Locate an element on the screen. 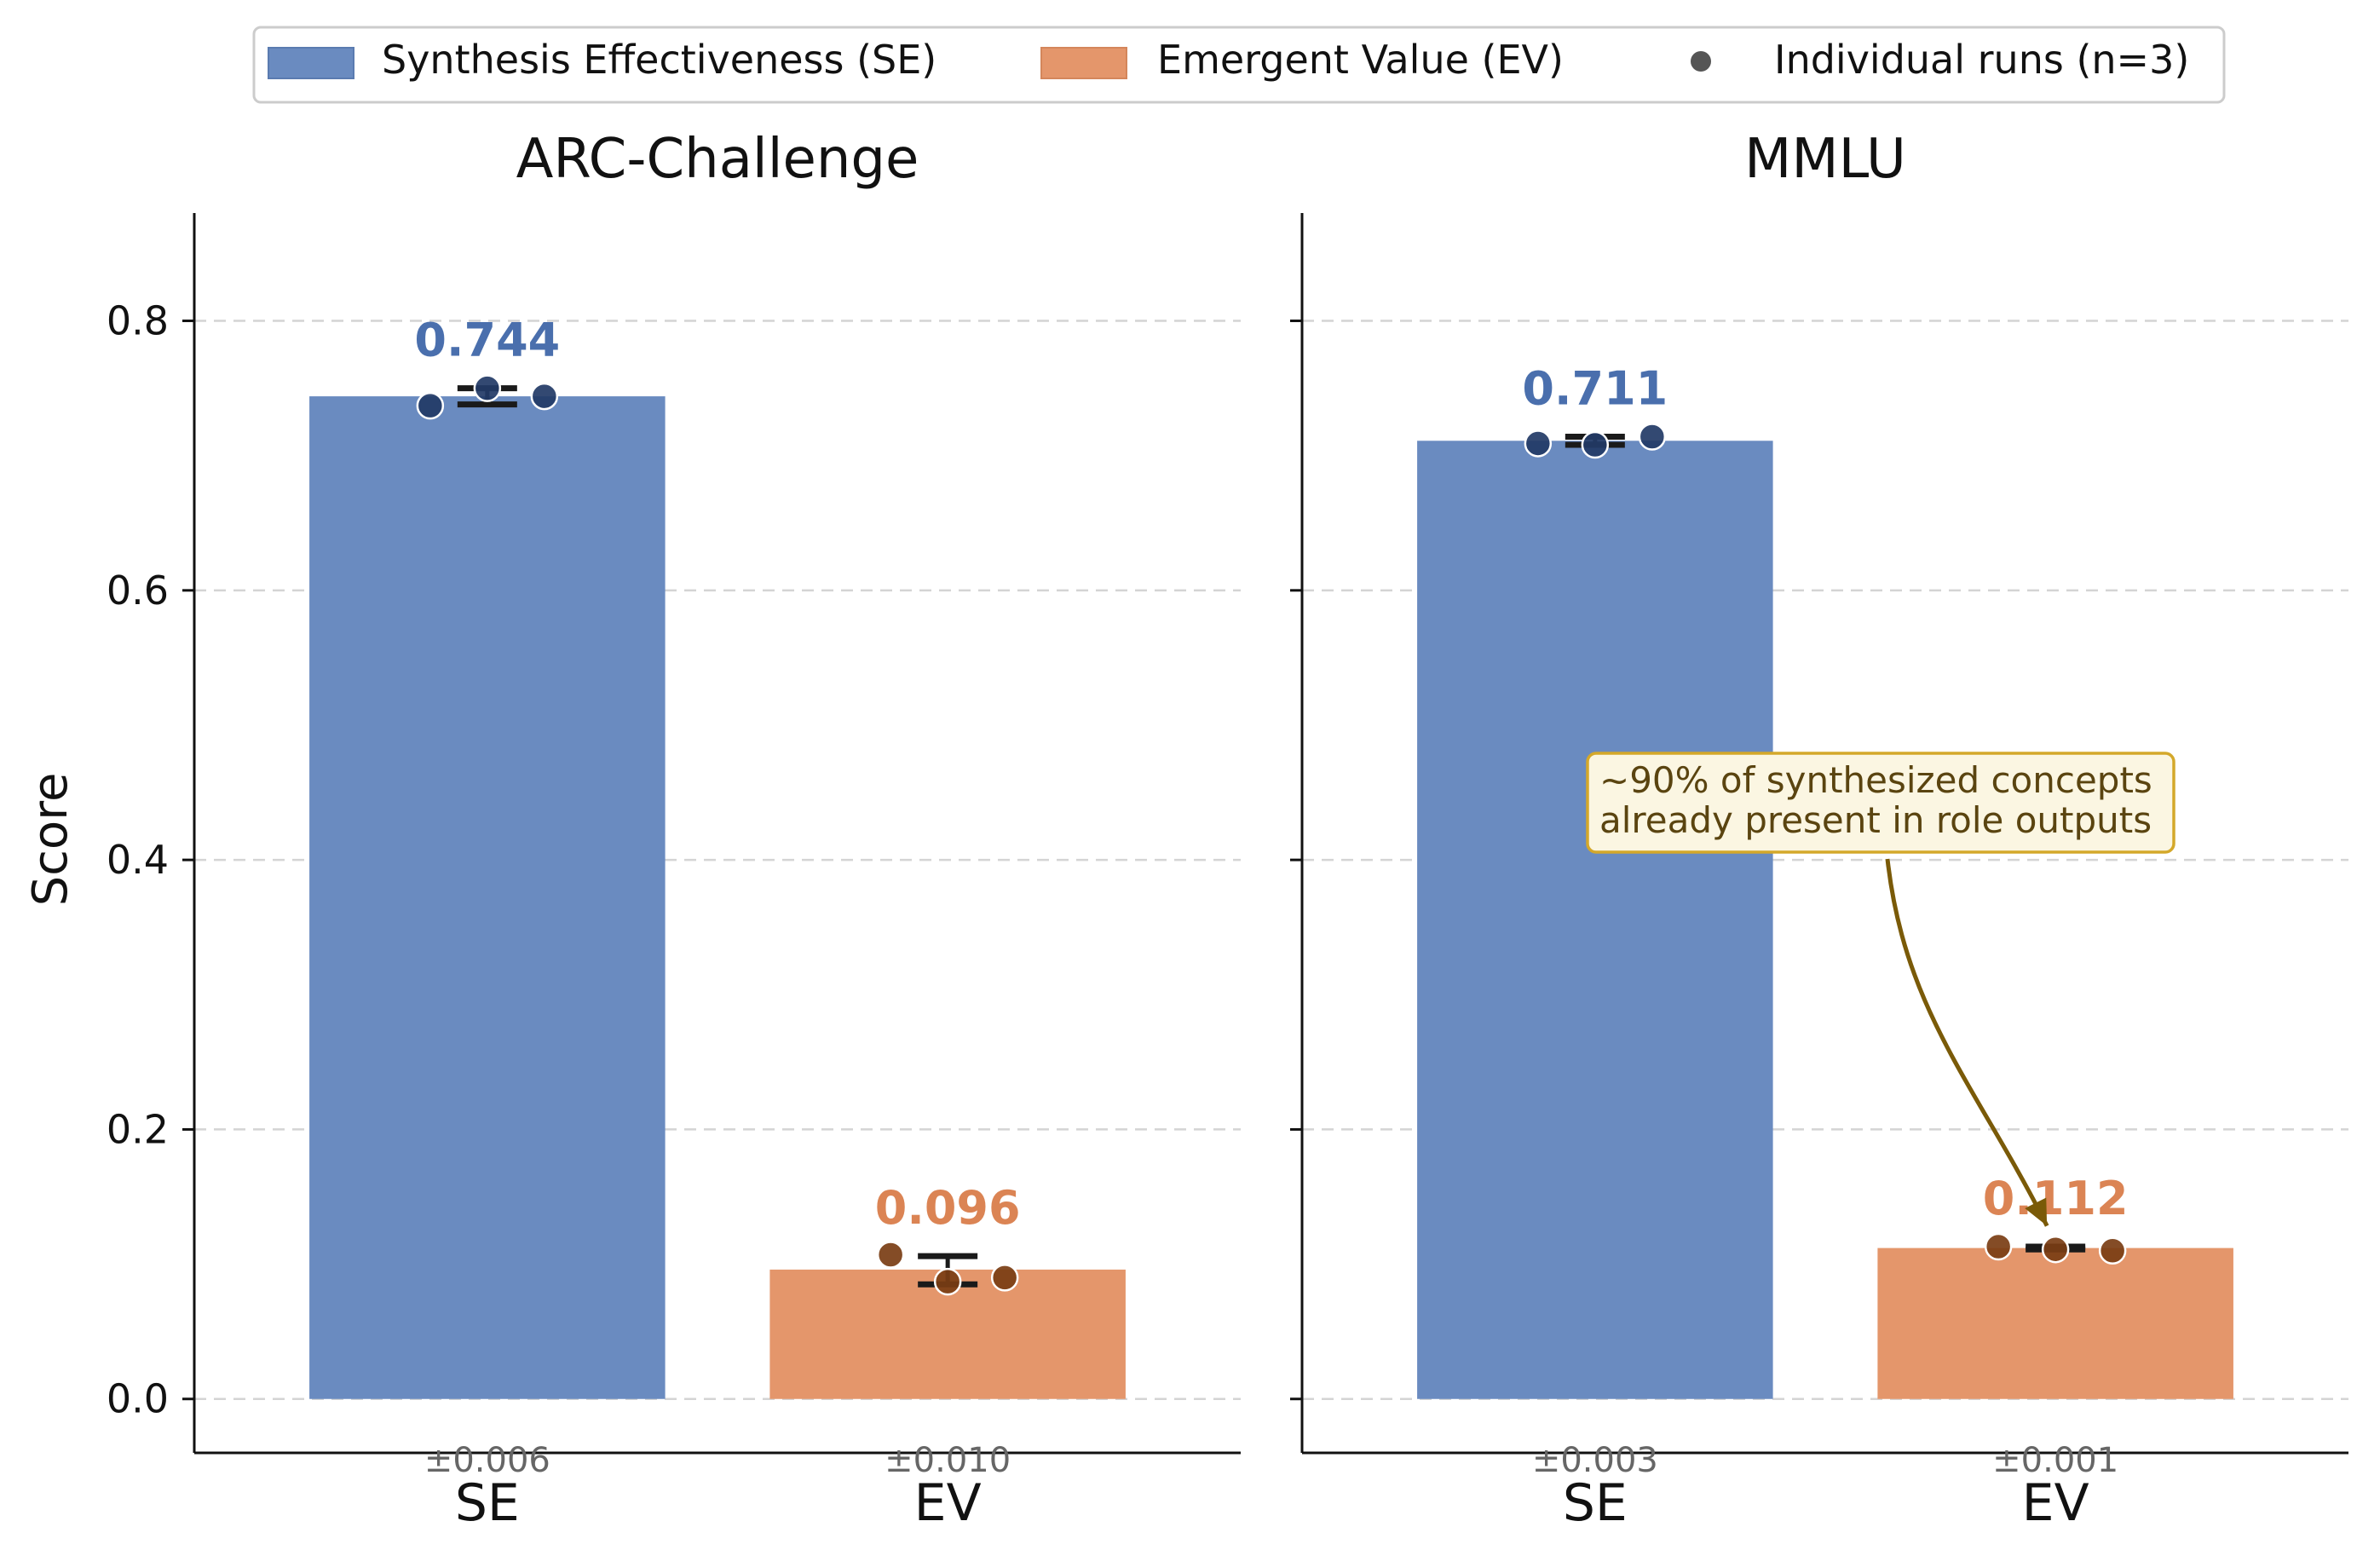 The width and height of the screenshot is (2380, 1550). std-label: ±0.006 is located at coordinates (487, 1460).